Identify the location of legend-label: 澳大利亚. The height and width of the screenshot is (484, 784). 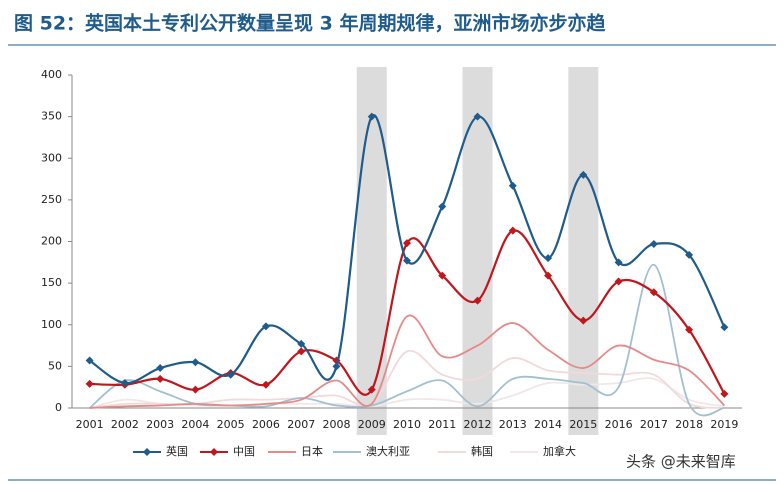
(388, 451).